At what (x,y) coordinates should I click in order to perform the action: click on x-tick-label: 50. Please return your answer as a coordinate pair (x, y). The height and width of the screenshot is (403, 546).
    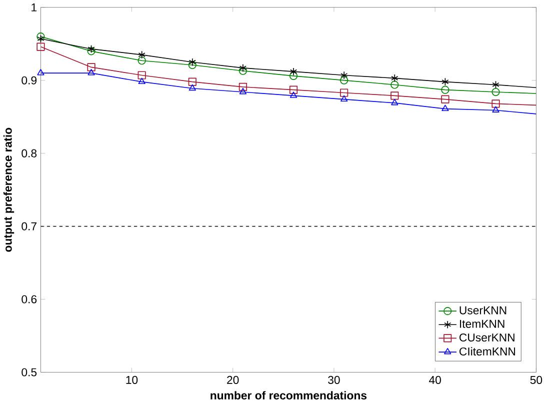
    Looking at the image, I should click on (536, 380).